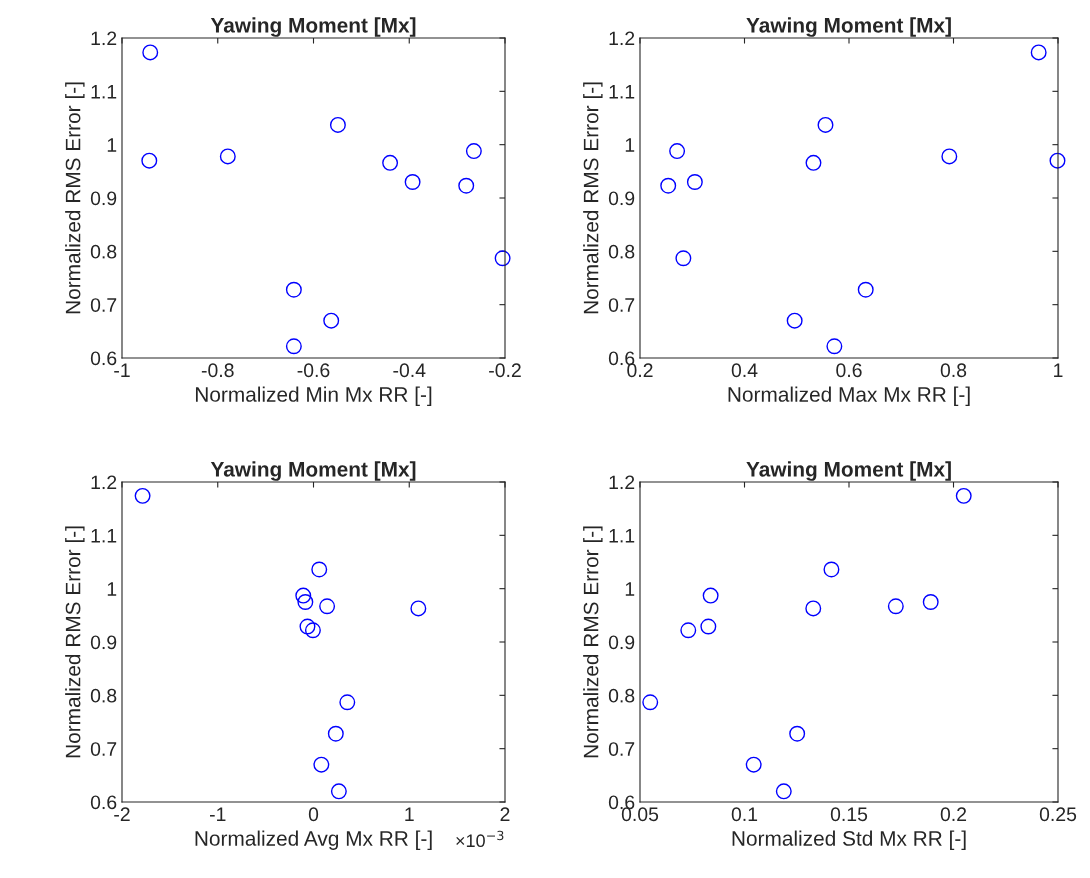  What do you see at coordinates (505, 370) in the screenshot?
I see `x-tick-label: -0.2` at bounding box center [505, 370].